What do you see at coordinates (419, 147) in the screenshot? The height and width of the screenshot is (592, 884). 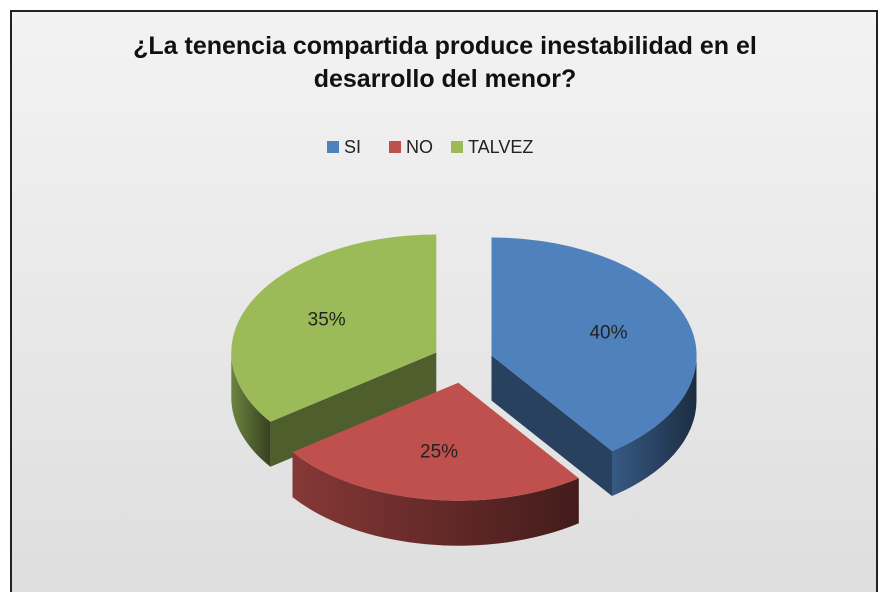 I see `legend-label: NO` at bounding box center [419, 147].